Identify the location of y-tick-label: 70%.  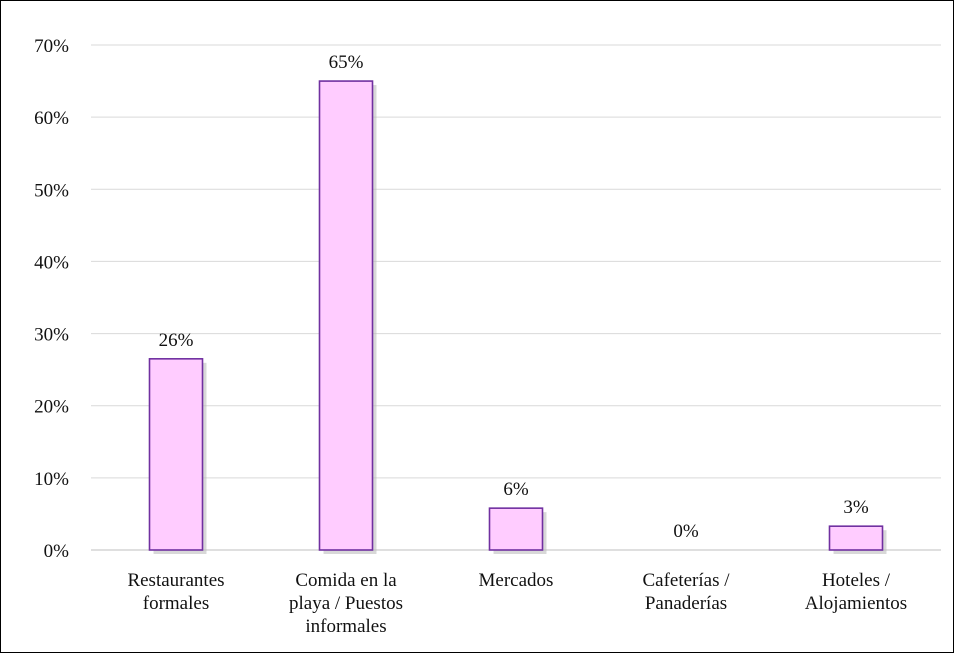
(51, 46).